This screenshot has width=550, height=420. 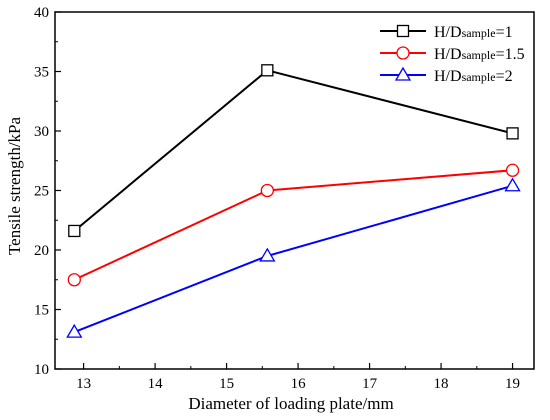 What do you see at coordinates (41, 192) in the screenshot?
I see `y-tick-label: 25` at bounding box center [41, 192].